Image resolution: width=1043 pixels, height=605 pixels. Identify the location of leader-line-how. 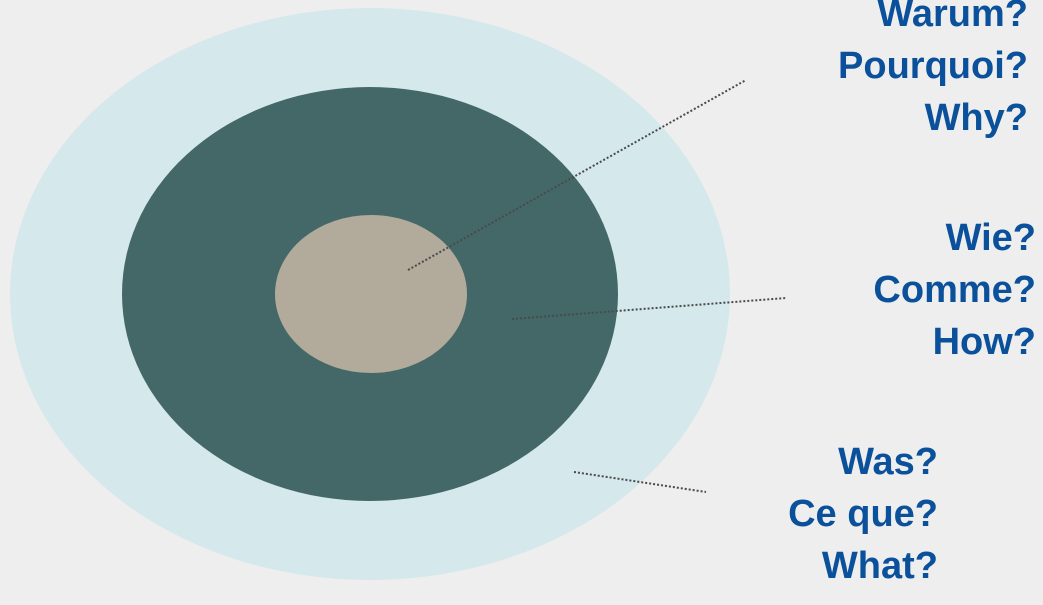
(649, 308).